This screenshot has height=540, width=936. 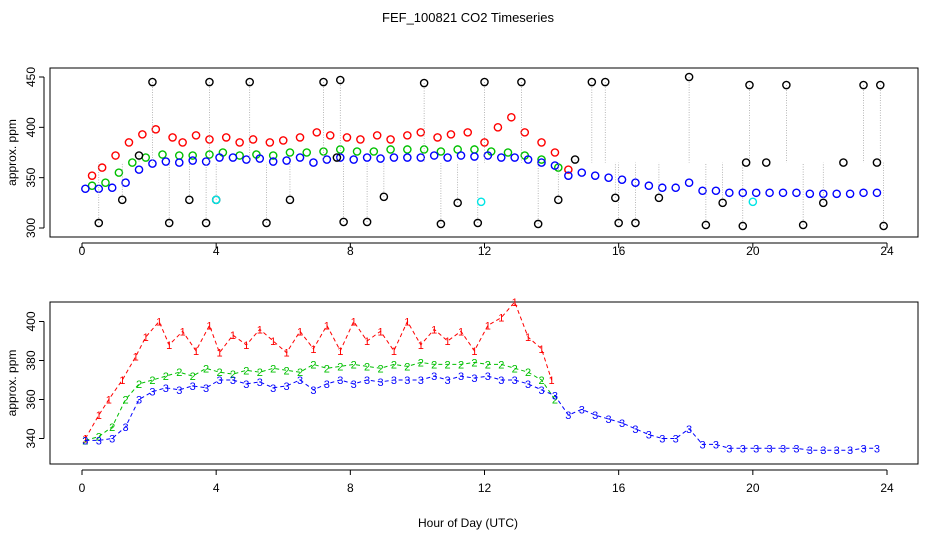 I want to click on x-tick-label: 24, so click(x=887, y=488).